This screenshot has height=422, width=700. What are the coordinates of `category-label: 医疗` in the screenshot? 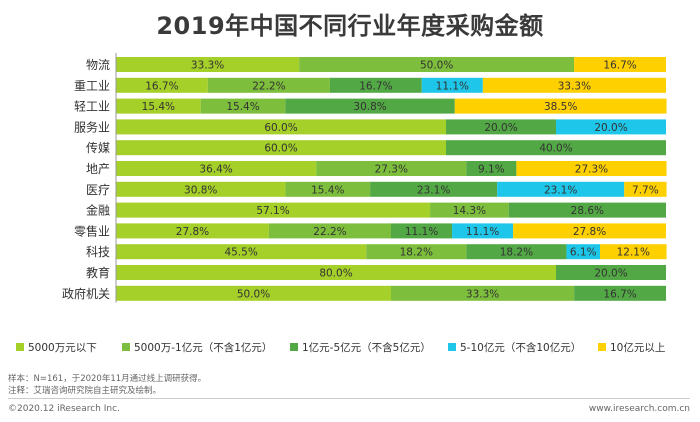 It's located at (98, 190).